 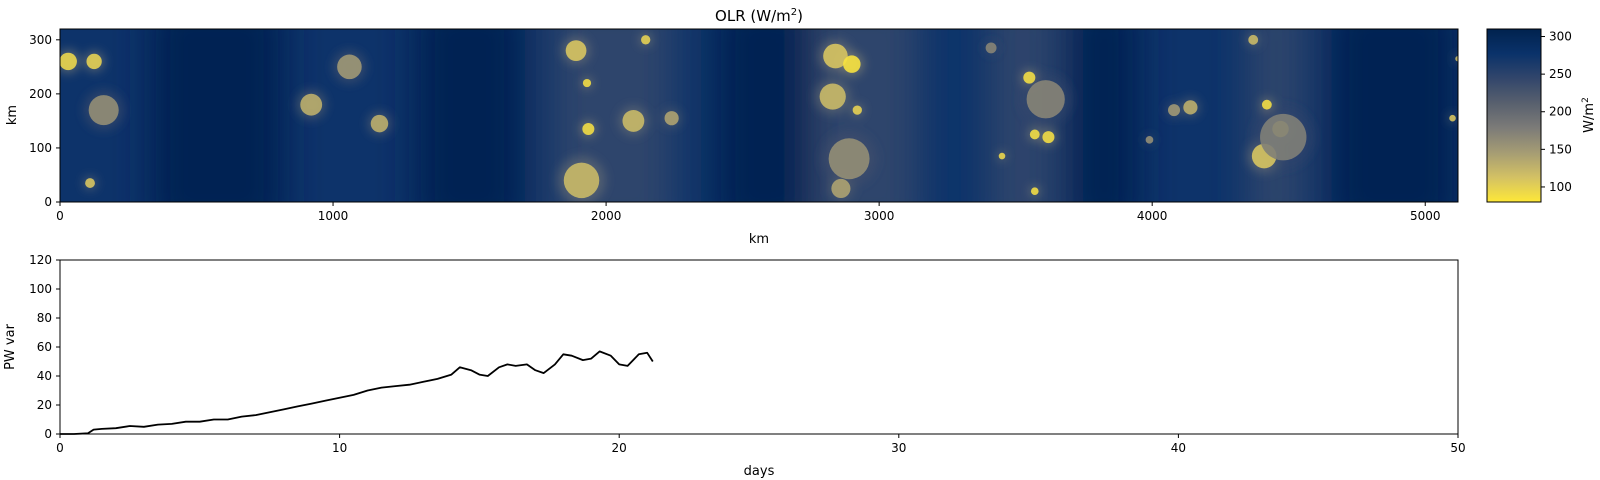 What do you see at coordinates (1589, 115) in the screenshot?
I see `colorbar-label: W/m2` at bounding box center [1589, 115].